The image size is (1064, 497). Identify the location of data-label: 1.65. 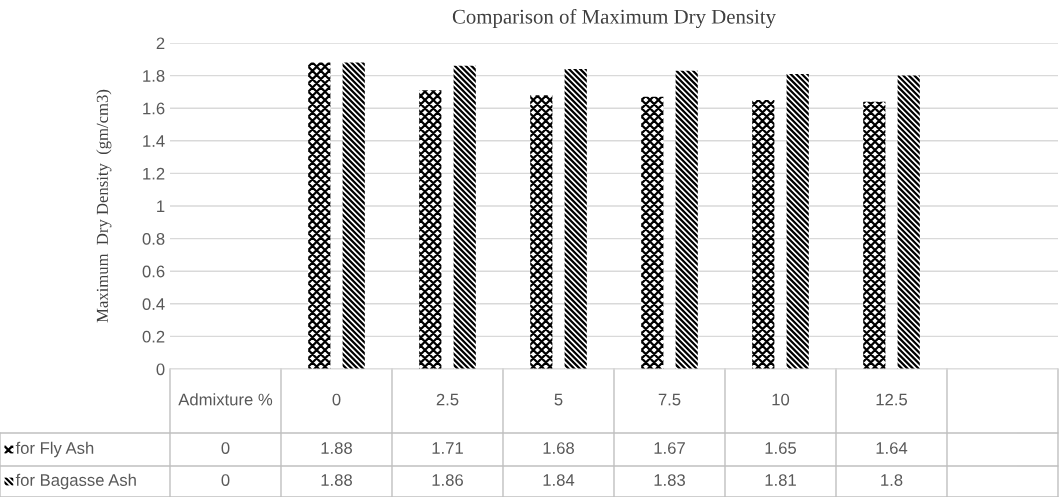
(781, 448).